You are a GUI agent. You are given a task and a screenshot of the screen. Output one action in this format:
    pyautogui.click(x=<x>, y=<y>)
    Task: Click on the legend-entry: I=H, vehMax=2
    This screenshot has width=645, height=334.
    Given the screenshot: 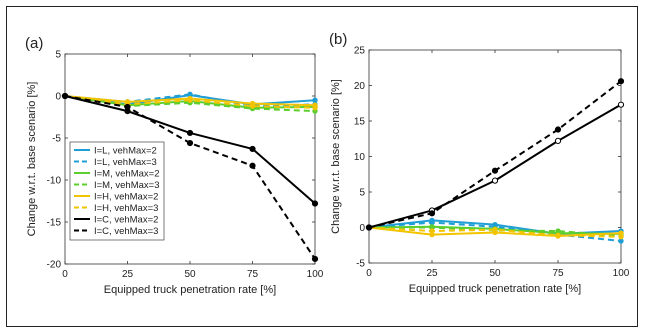 What is the action you would take?
    pyautogui.click(x=126, y=197)
    